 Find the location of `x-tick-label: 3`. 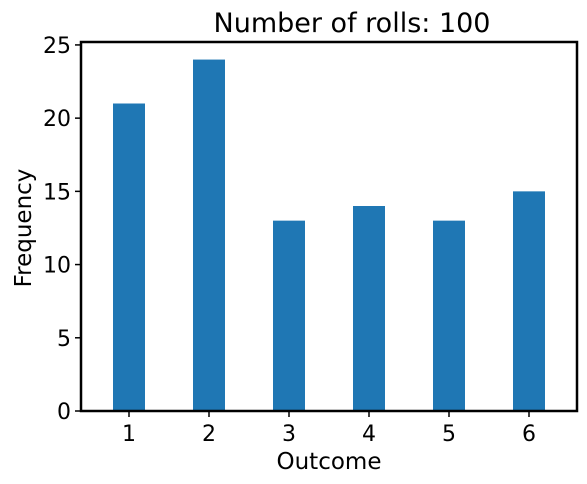

x-tick-label: 3 is located at coordinates (289, 434).